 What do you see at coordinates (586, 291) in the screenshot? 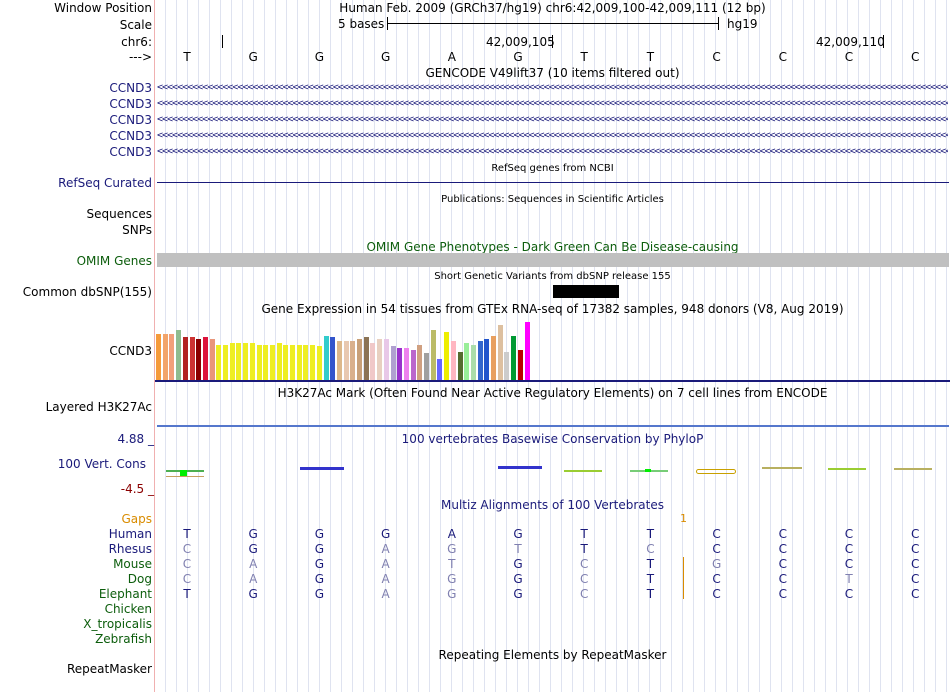
I see `dbsnp-variant` at bounding box center [586, 291].